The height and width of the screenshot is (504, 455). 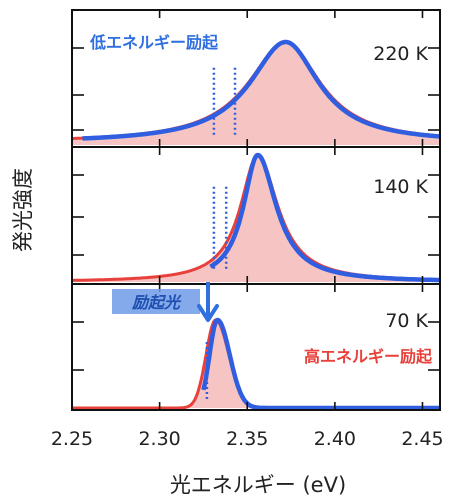 What do you see at coordinates (406, 321) in the screenshot?
I see `panel-label-70k: 70 K` at bounding box center [406, 321].